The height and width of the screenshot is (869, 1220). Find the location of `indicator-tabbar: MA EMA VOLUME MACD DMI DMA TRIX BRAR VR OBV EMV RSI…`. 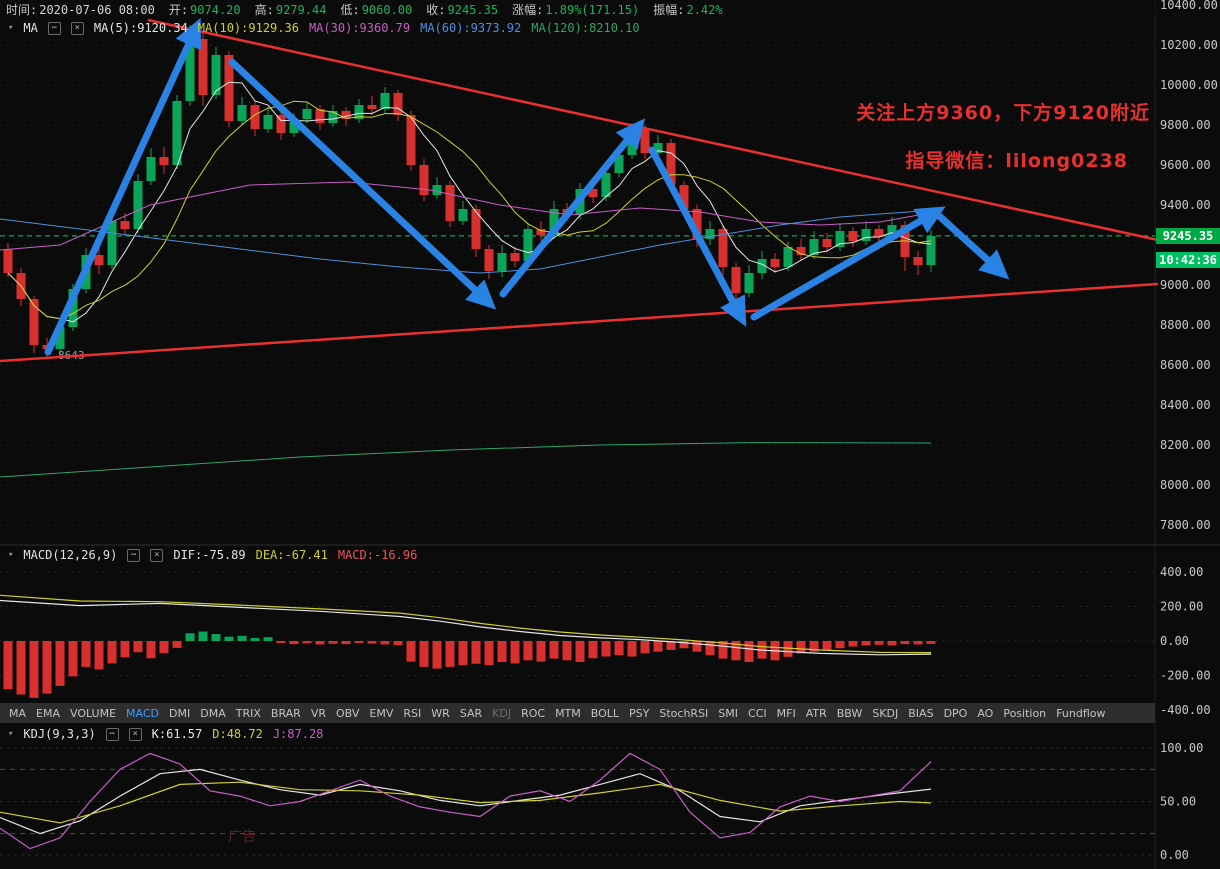

indicator-tabbar: MA EMA VOLUME MACD DMI DMA TRIX BRAR VR OBV EMV RSI… is located at coordinates (577, 713).